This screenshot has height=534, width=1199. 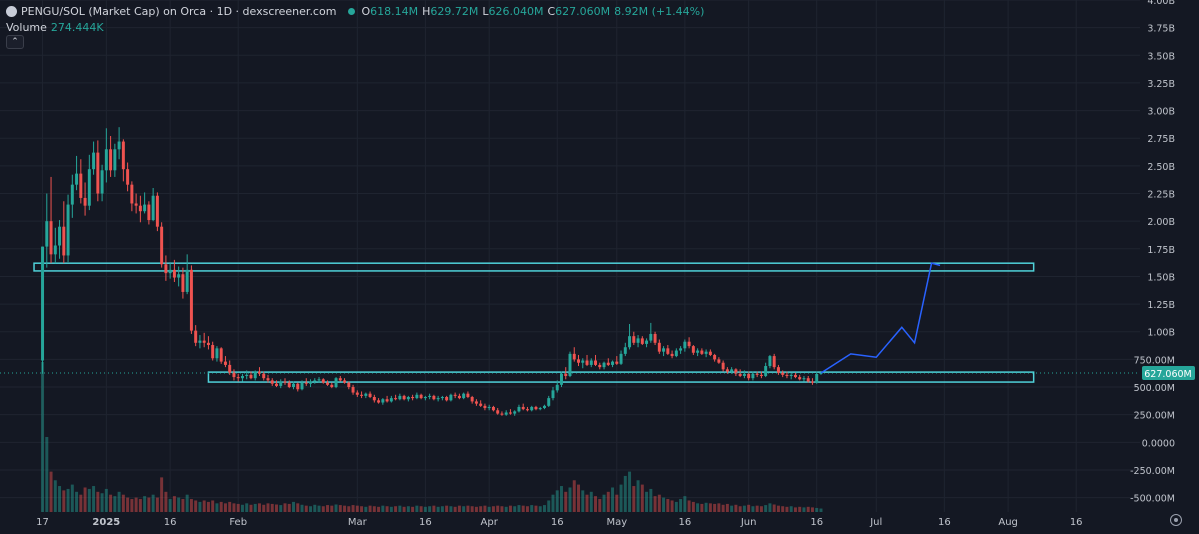 I want to click on support-resistance-zone, so click(x=621, y=377).